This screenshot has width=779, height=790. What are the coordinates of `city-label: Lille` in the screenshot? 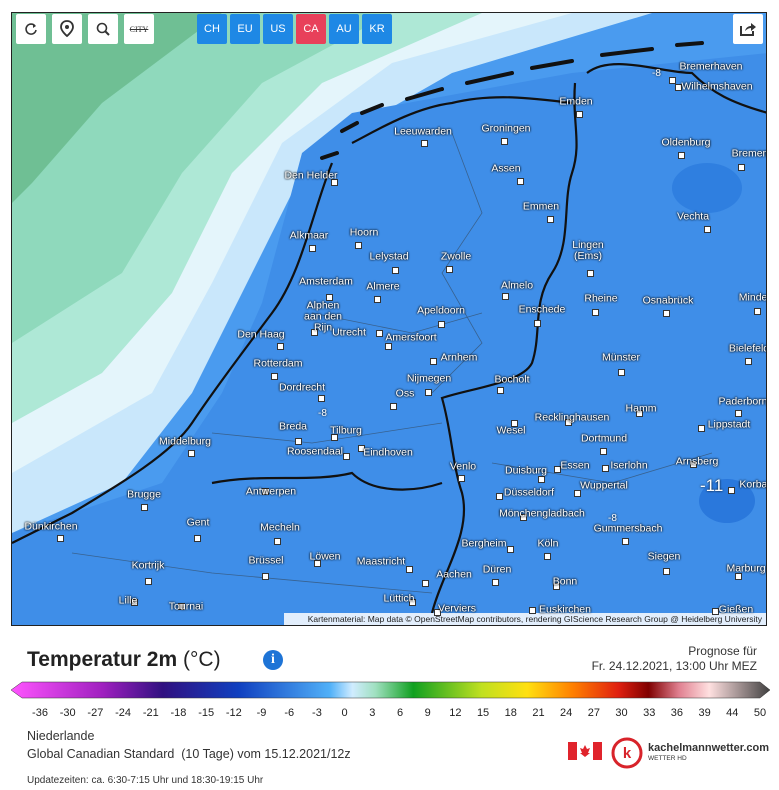 It's located at (128, 600).